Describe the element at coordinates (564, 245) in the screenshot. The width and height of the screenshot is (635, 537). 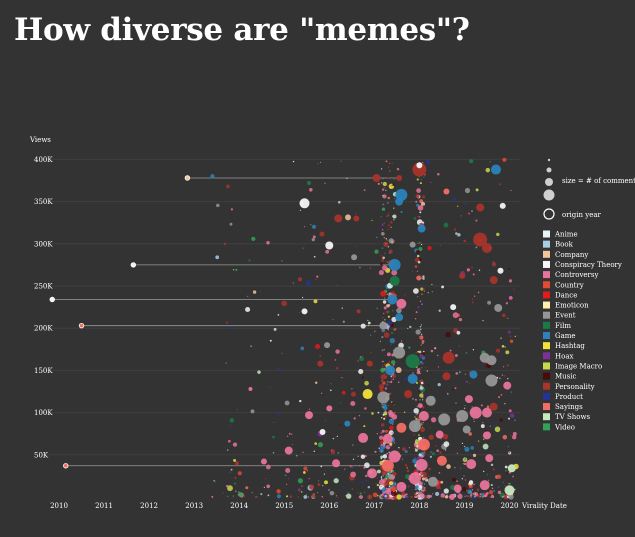
I see `legend-item-label: Book` at that location.